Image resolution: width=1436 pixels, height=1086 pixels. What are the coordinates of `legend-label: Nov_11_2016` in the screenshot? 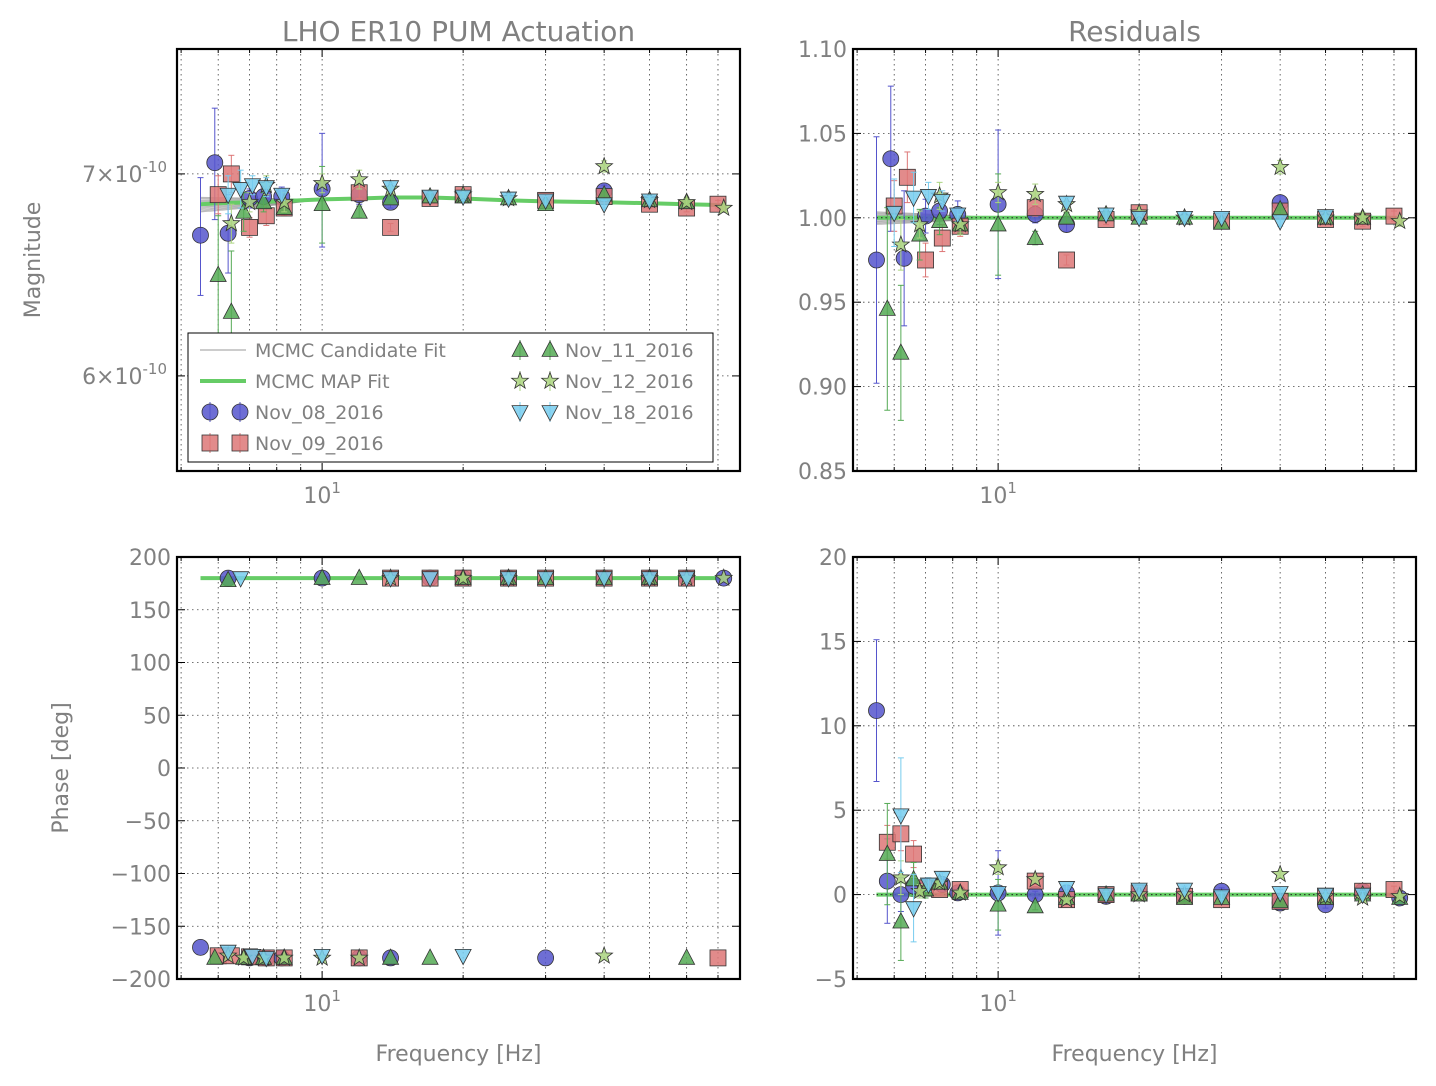 It's located at (629, 351).